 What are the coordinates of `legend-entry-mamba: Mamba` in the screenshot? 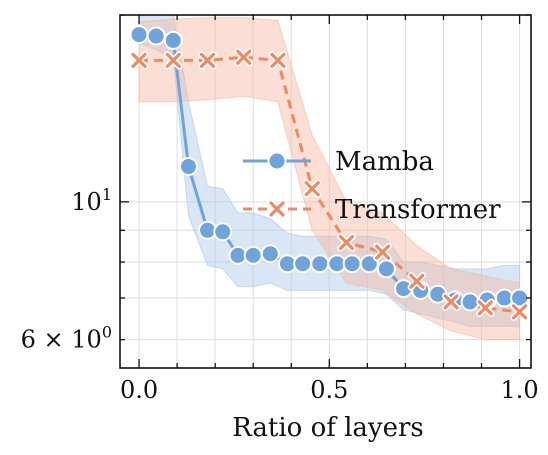 It's located at (338, 162).